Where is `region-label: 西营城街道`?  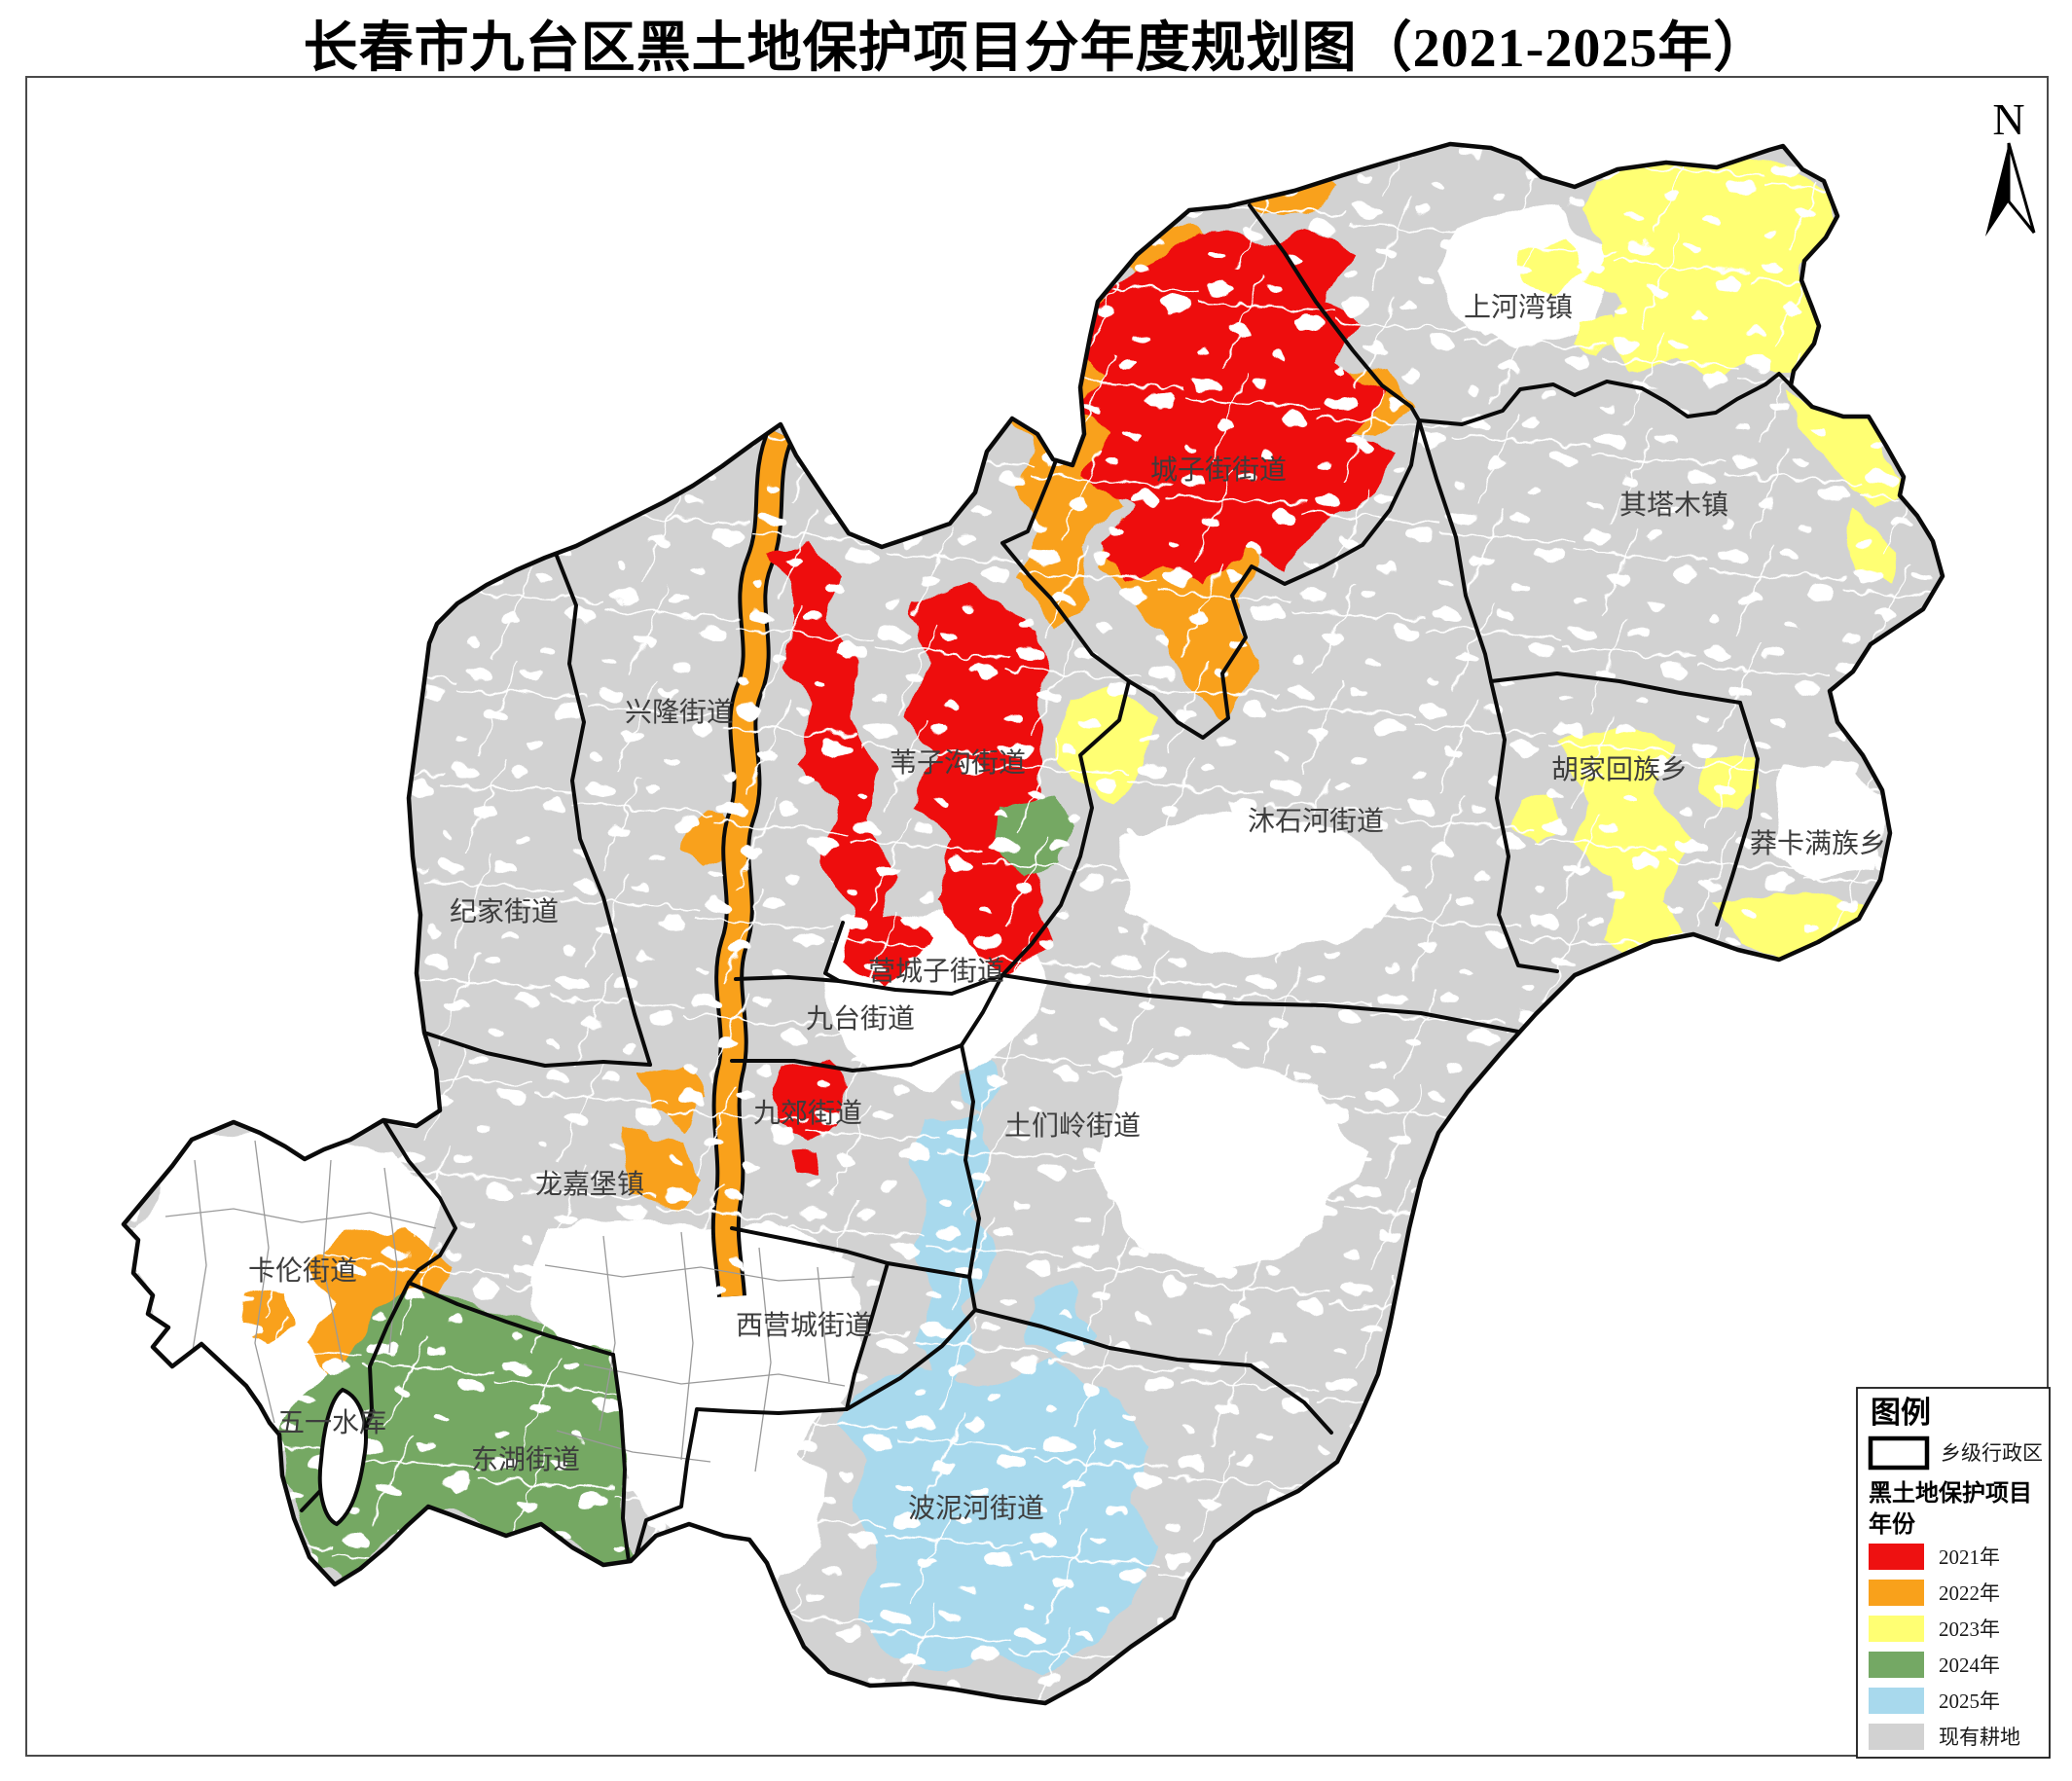 region-label: 西营城街道 is located at coordinates (804, 1325).